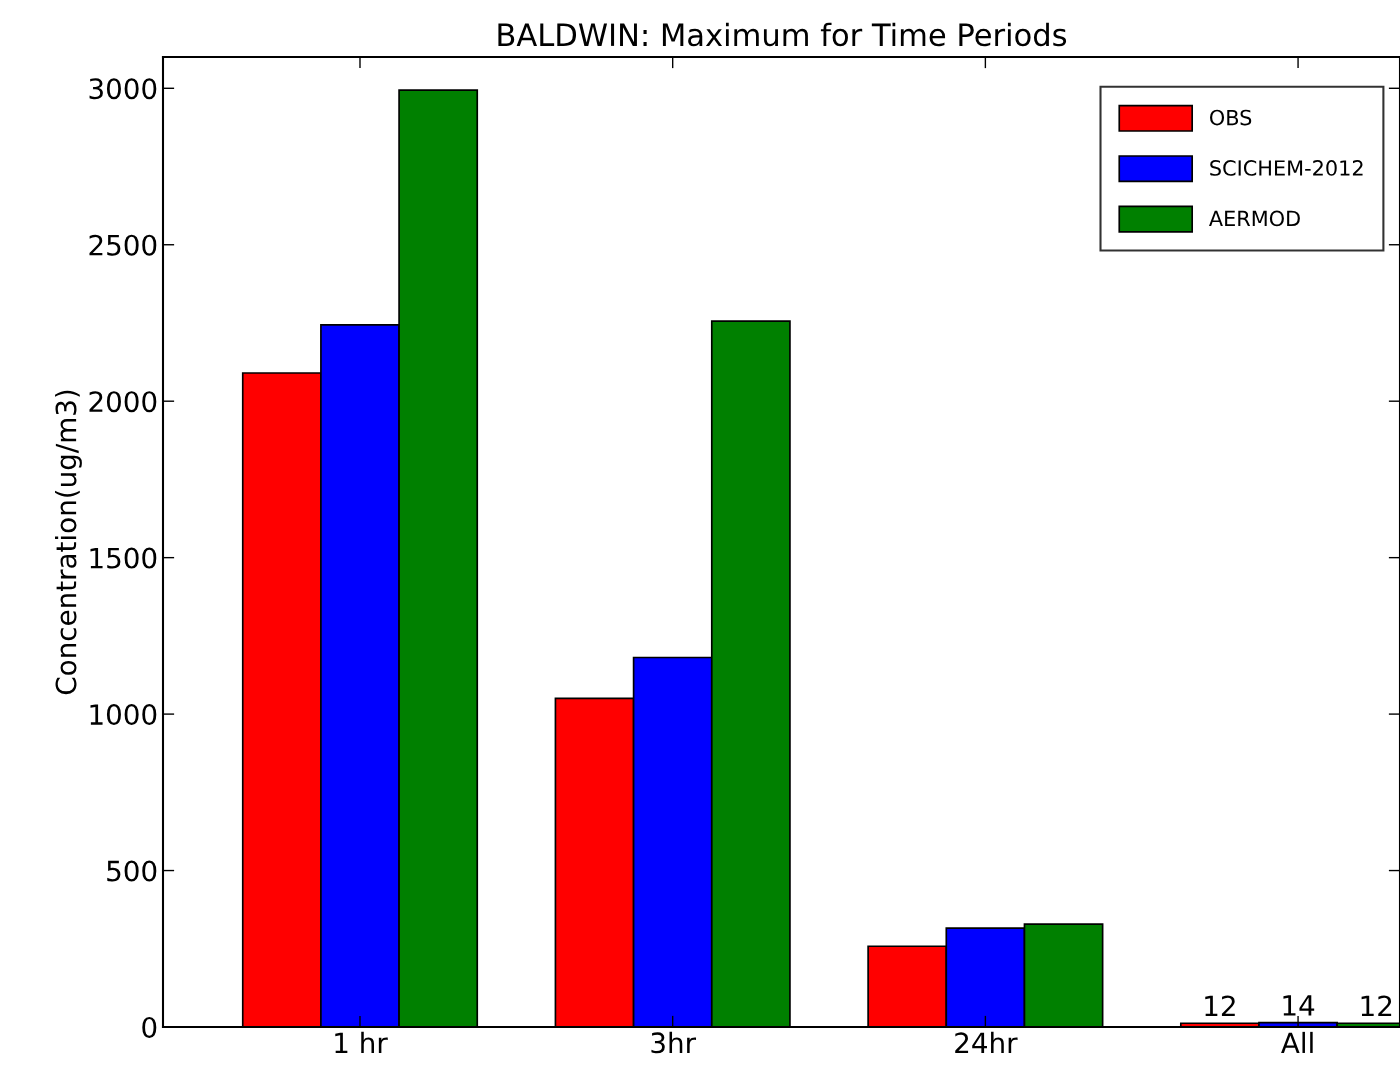 The width and height of the screenshot is (1400, 1071). What do you see at coordinates (674, 1042) in the screenshot?
I see `x-tick-label: 3hr` at bounding box center [674, 1042].